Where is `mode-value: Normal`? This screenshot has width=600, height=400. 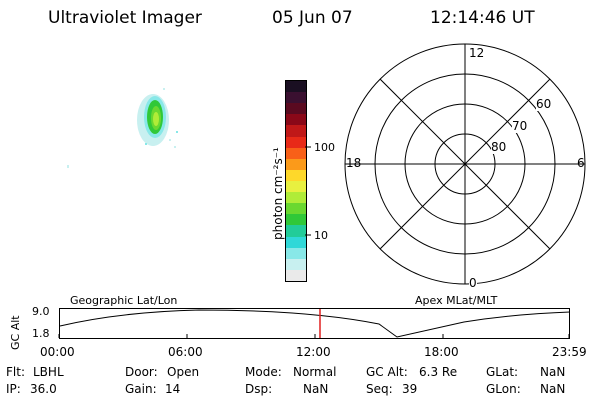
mode-value: Normal is located at coordinates (315, 372).